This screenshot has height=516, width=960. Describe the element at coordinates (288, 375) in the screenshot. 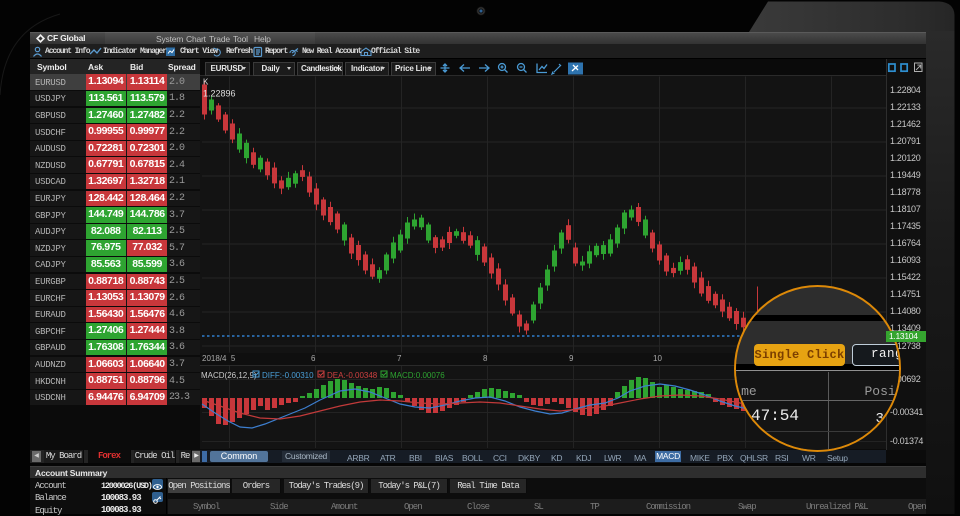

I see `svg-text: DIFF:-0.00310` at that location.